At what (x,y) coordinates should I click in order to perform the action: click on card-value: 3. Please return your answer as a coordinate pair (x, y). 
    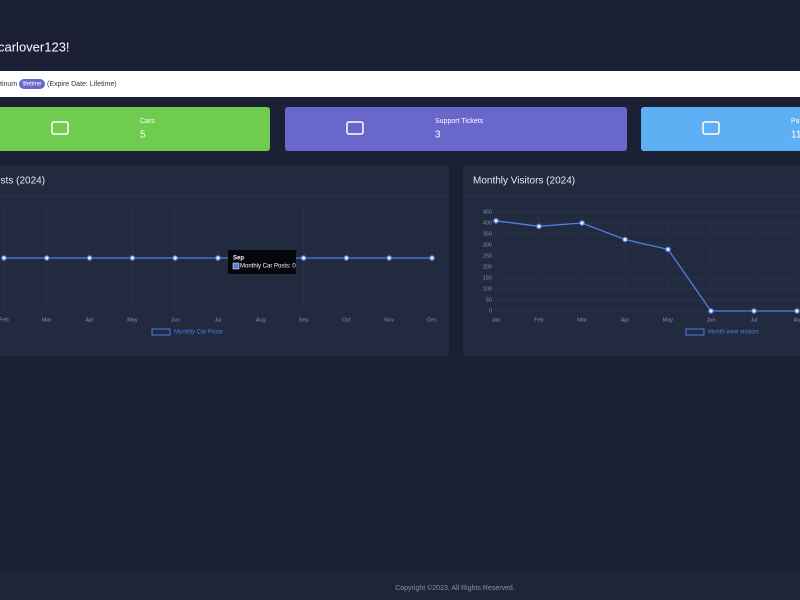
    Looking at the image, I should click on (438, 135).